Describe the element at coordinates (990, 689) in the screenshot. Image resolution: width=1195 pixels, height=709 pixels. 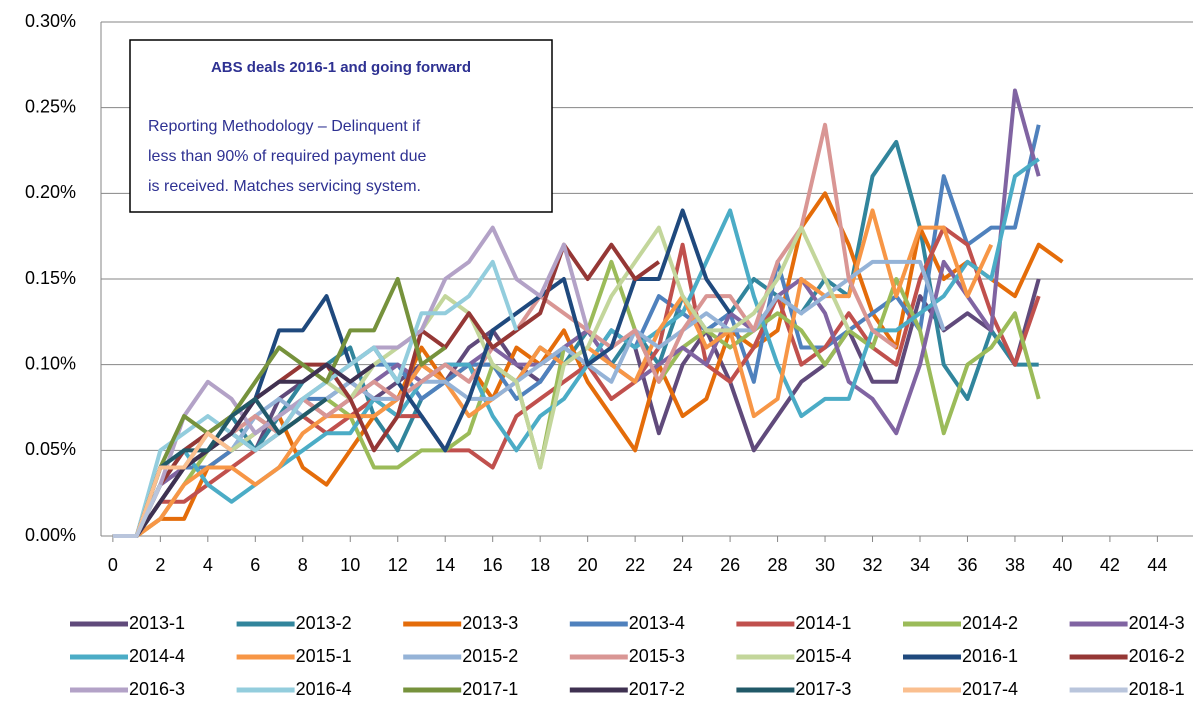
I see `legend-label: 2017-4` at that location.